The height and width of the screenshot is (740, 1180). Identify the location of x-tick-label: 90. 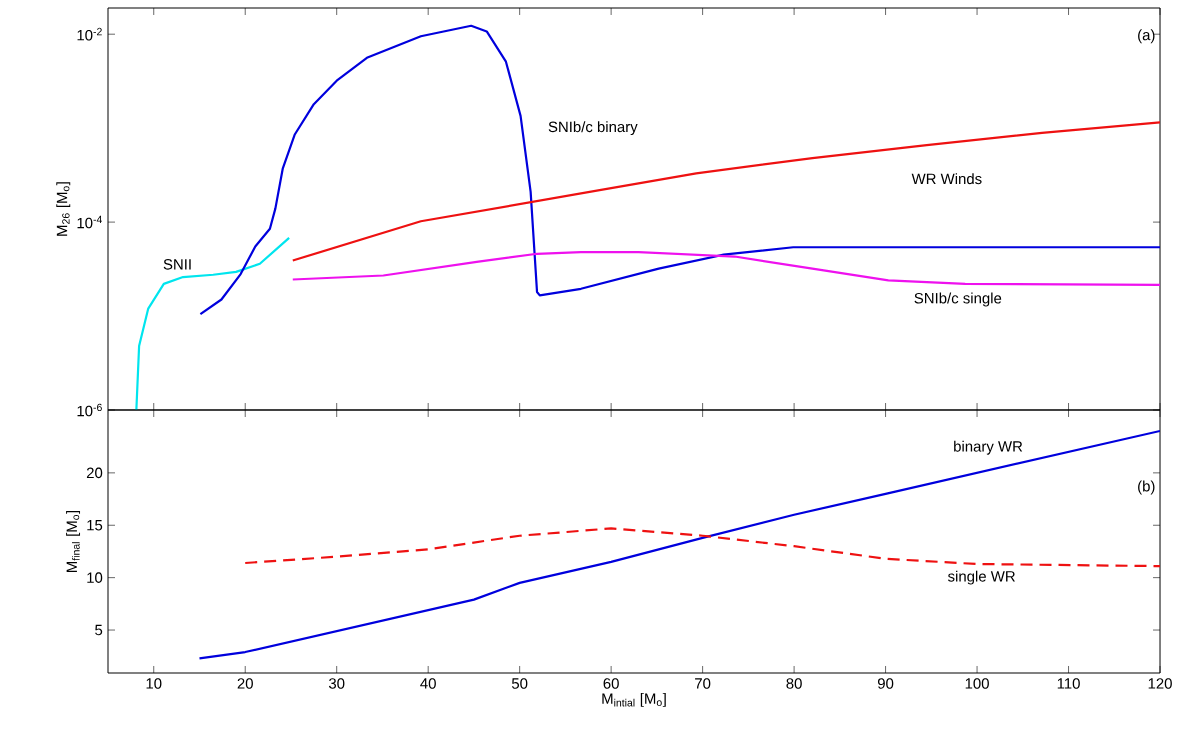
(885, 683).